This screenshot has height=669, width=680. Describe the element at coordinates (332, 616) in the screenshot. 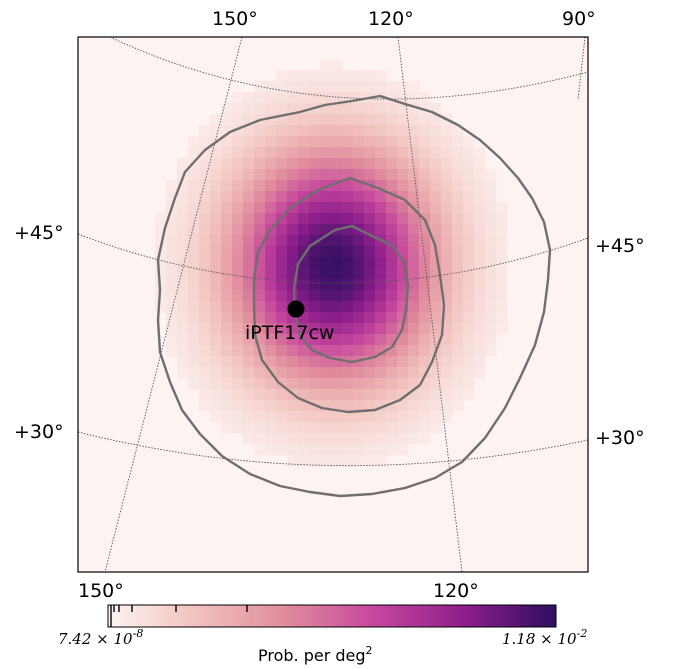

I see `colorbar-gradient` at that location.